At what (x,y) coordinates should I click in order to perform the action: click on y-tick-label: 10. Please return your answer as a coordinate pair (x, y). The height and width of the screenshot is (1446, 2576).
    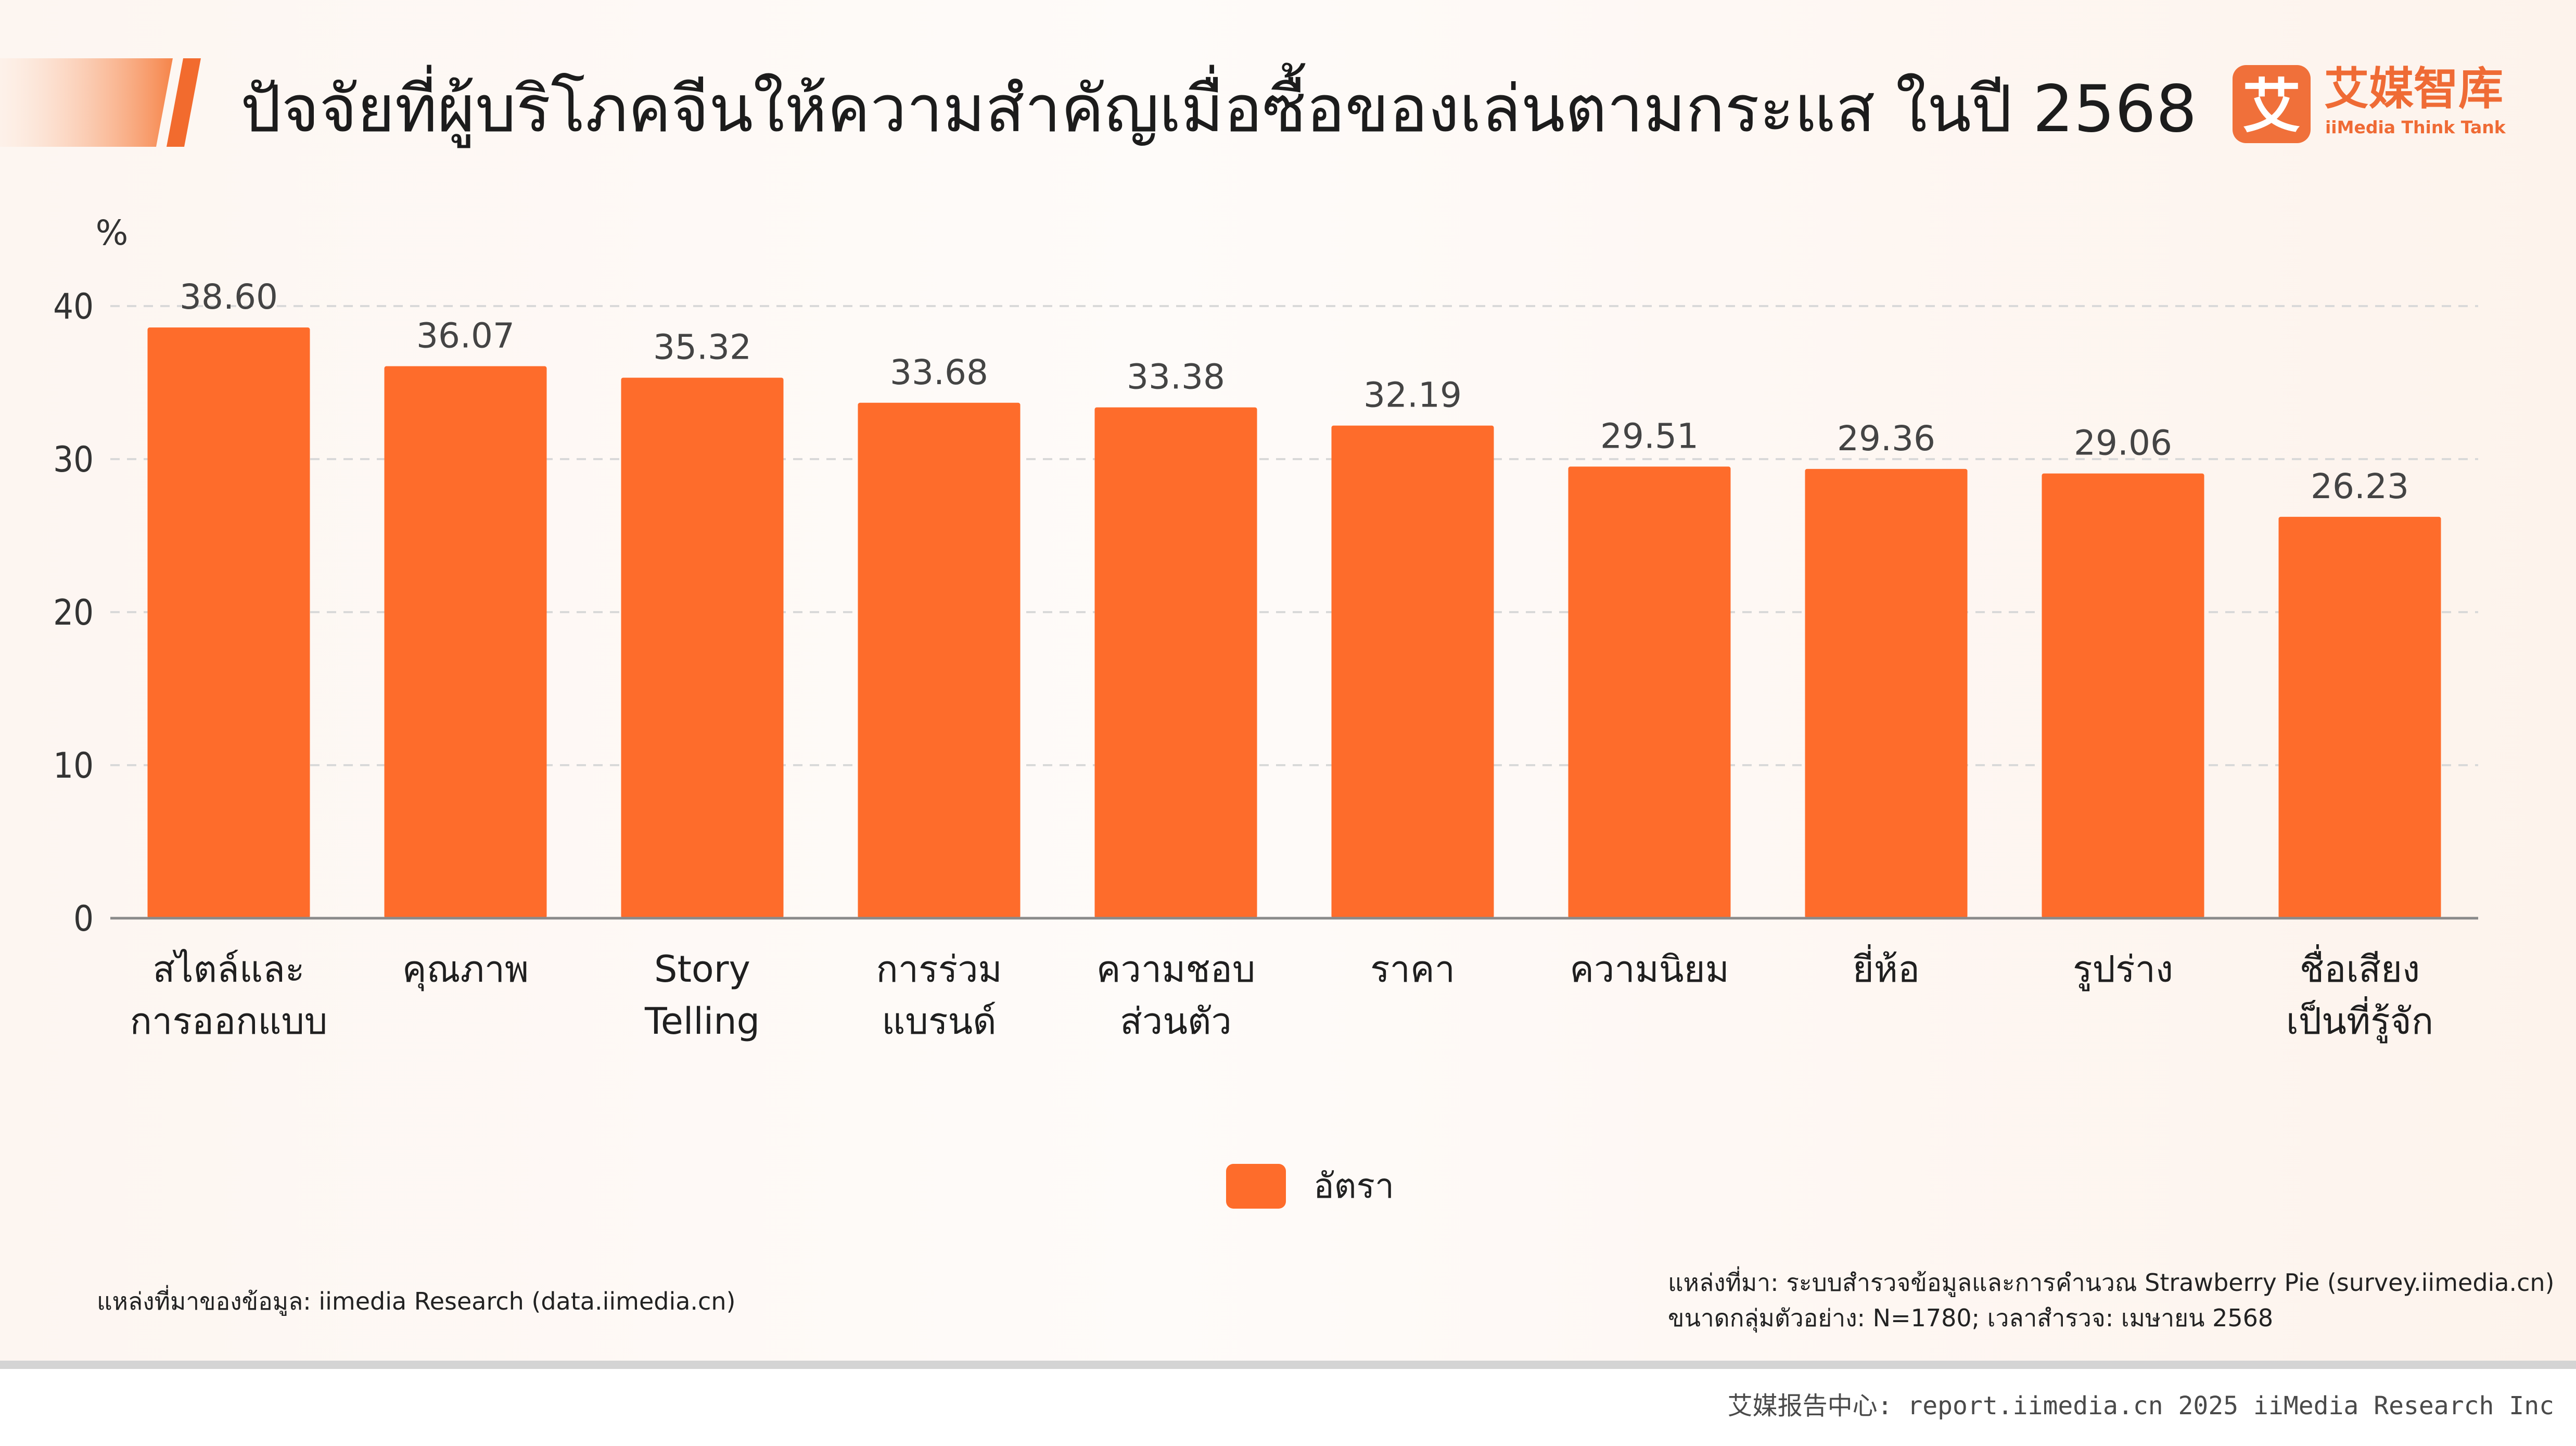
    Looking at the image, I should click on (73, 766).